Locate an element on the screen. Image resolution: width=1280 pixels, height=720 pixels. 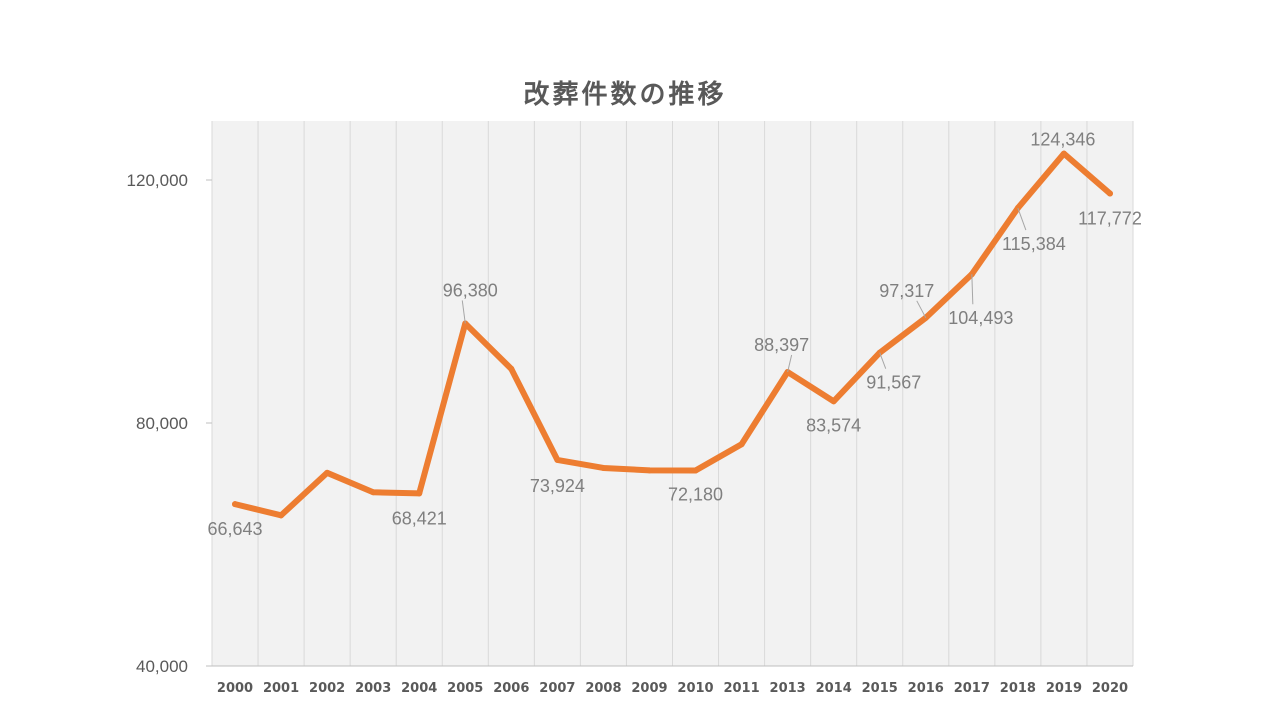
x-tick-label: 2008 is located at coordinates (603, 688).